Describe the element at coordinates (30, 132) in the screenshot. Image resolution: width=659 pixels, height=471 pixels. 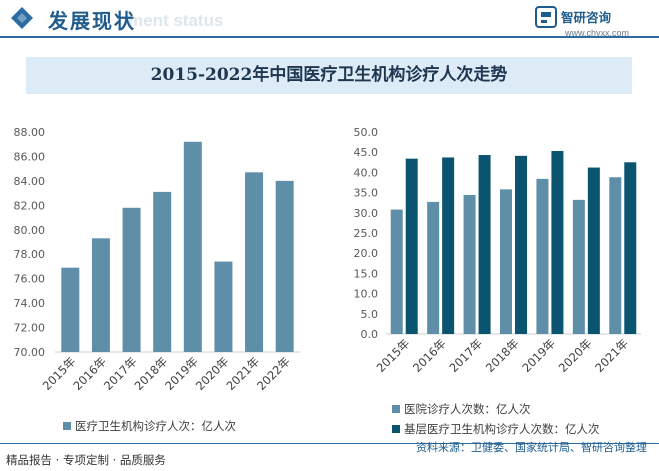
I see `y-tick-label: 88.00` at that location.